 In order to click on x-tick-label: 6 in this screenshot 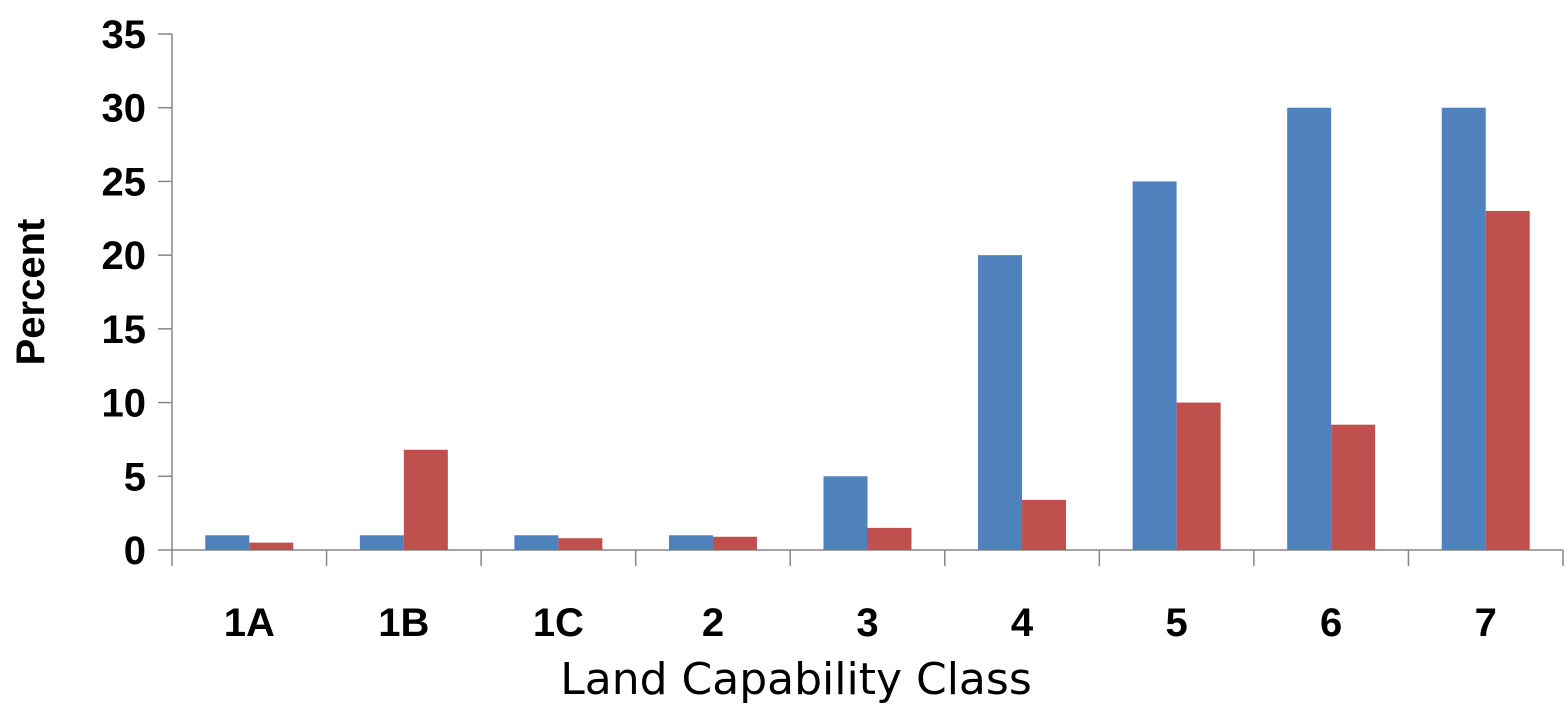, I will do `click(1331, 623)`.